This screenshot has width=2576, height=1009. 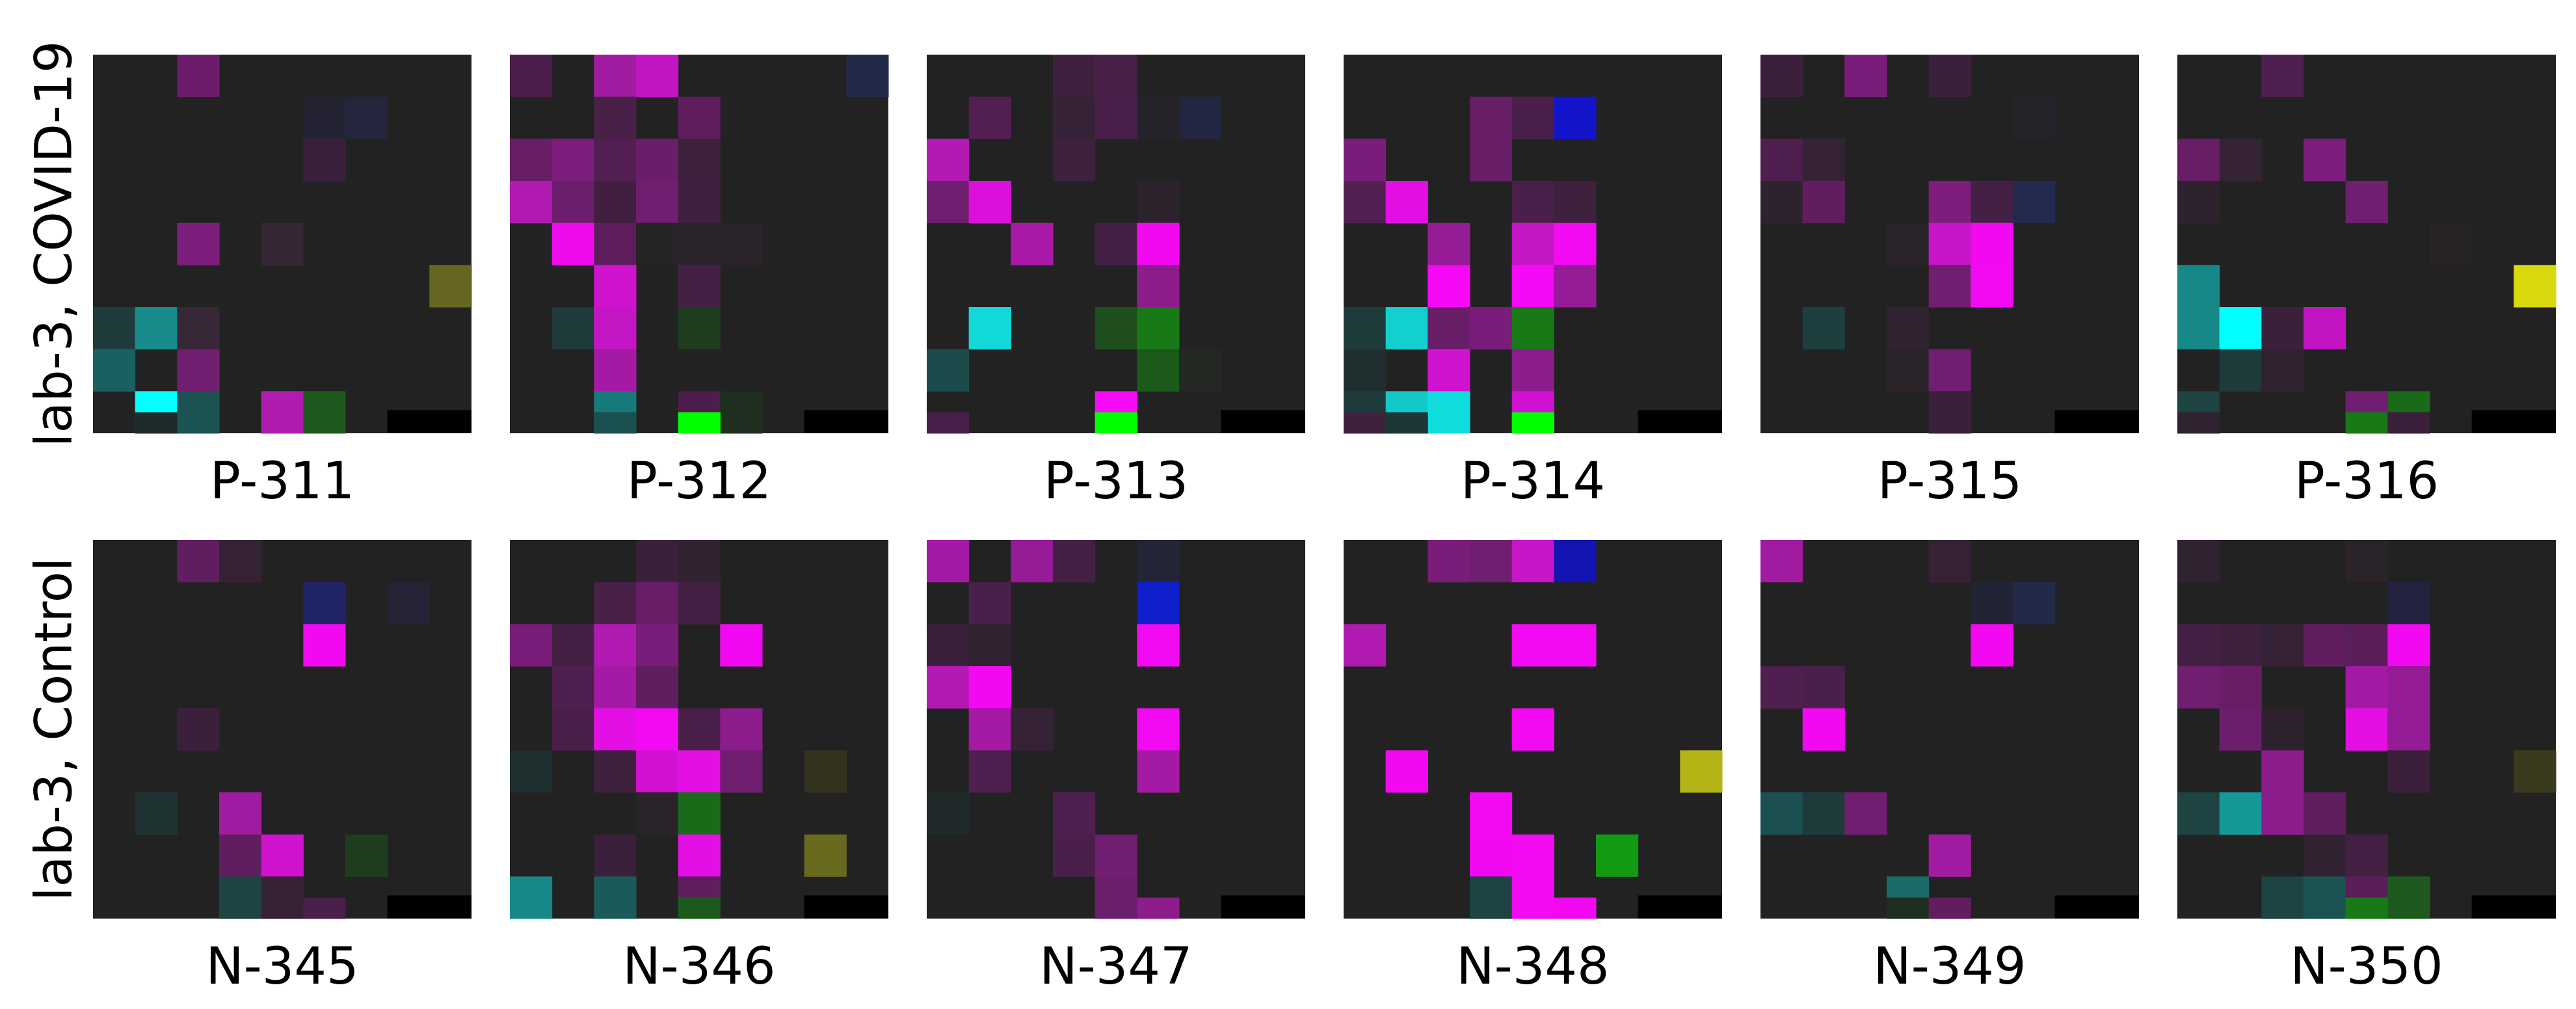 What do you see at coordinates (54, 729) in the screenshot?
I see `row-label: lab-3, Control` at bounding box center [54, 729].